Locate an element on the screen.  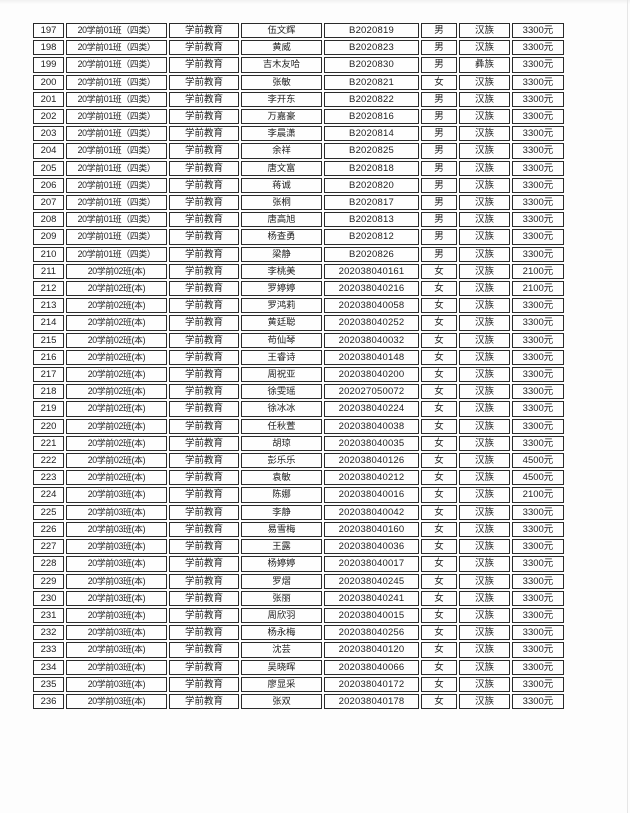
table-row: 202 20学前01班（四类） 学前教育 万嘉豪 B2020816 男汉族 3300元 is located at coordinates (298, 117).